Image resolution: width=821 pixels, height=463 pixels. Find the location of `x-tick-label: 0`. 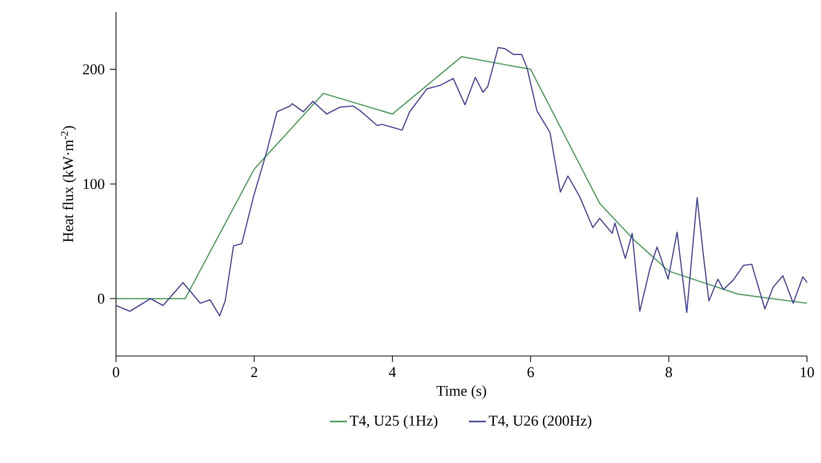

x-tick-label: 0 is located at coordinates (116, 372).